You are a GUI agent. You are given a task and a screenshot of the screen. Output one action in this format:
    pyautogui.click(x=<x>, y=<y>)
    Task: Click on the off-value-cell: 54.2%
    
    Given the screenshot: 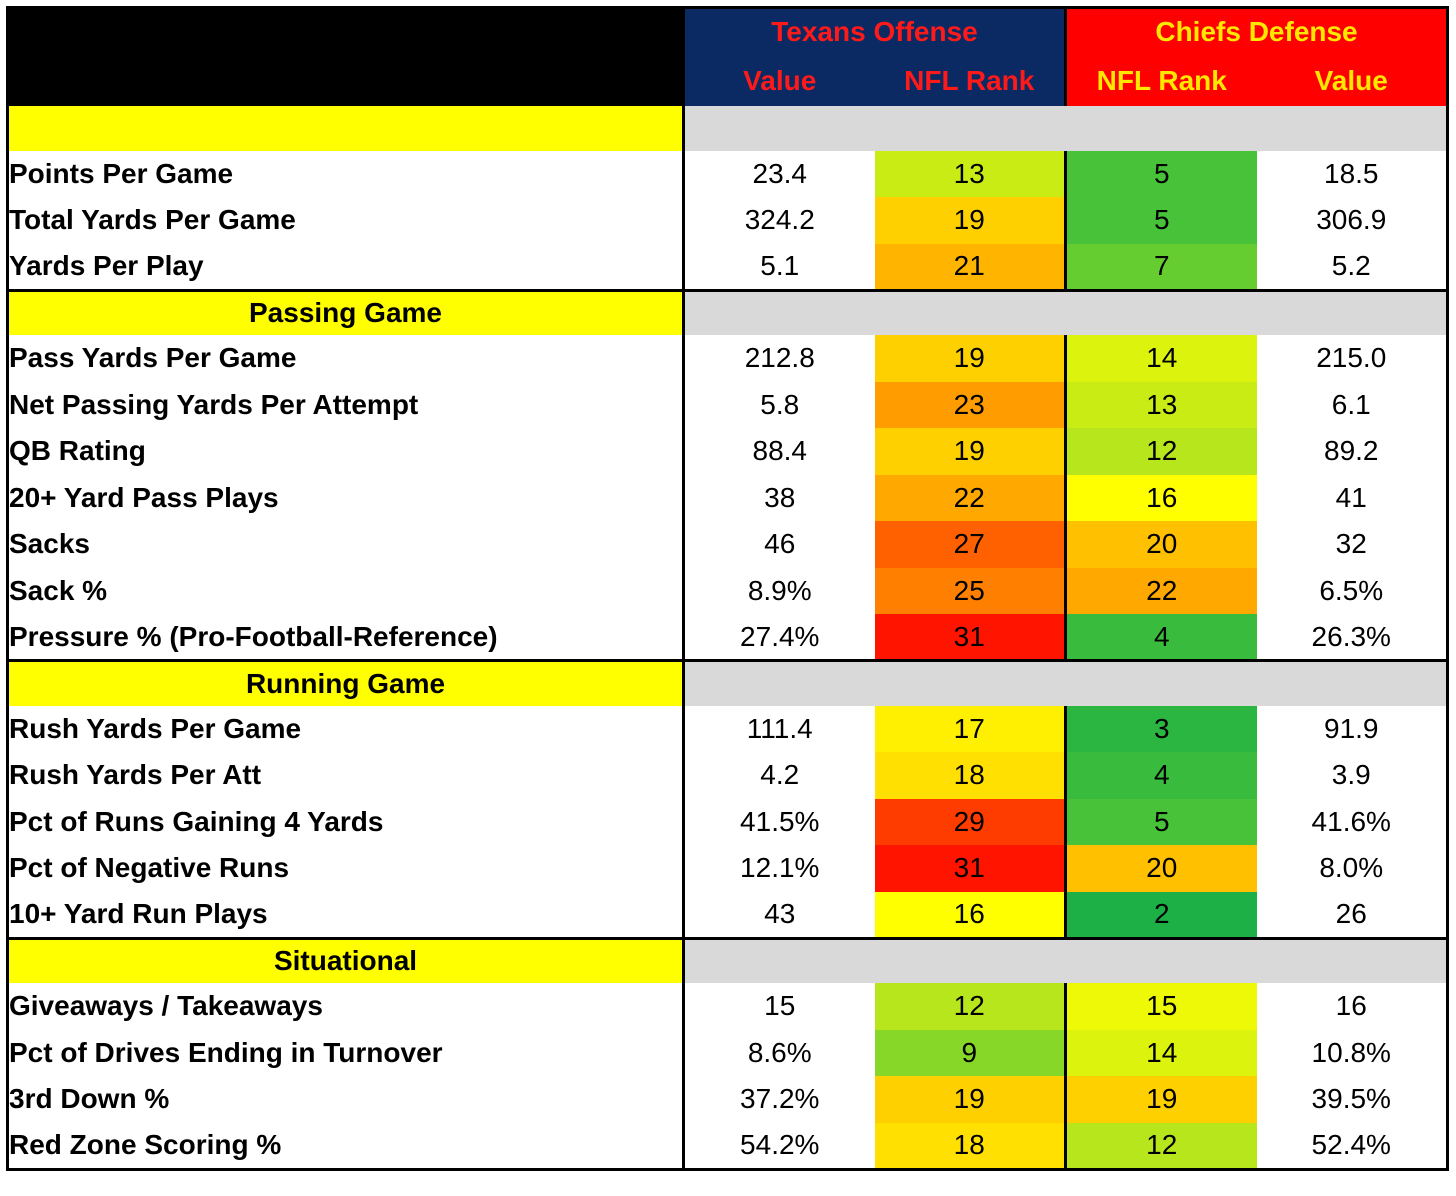 What is the action you would take?
    pyautogui.click(x=780, y=1144)
    